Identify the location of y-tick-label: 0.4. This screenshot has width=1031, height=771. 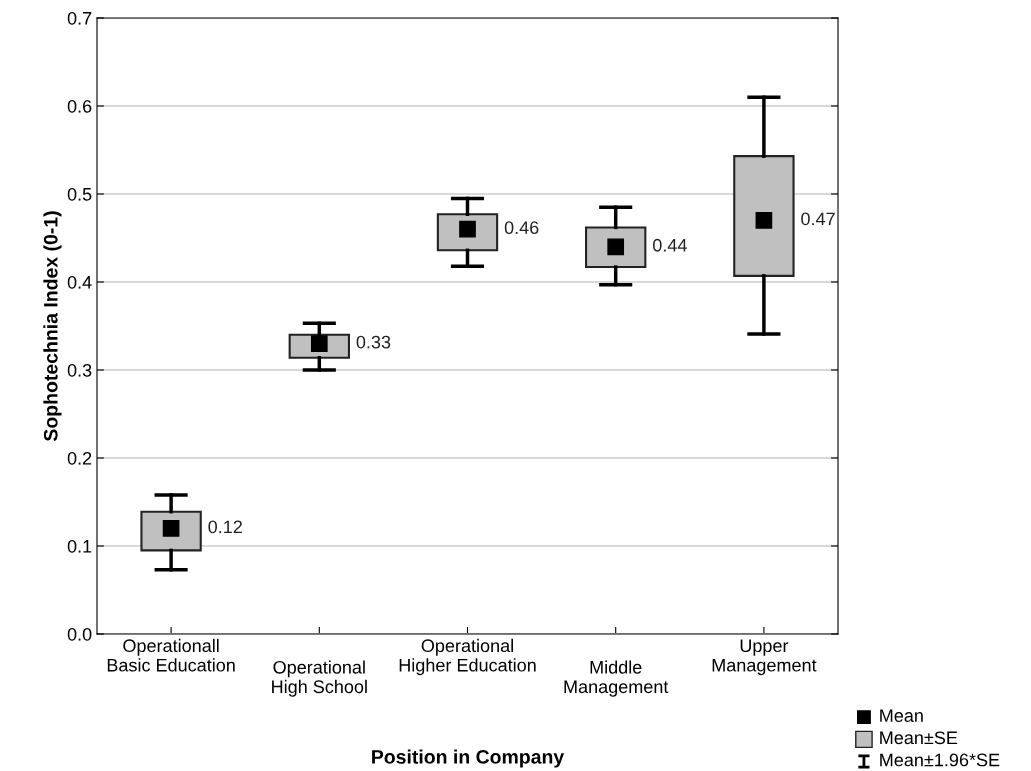
(79, 282).